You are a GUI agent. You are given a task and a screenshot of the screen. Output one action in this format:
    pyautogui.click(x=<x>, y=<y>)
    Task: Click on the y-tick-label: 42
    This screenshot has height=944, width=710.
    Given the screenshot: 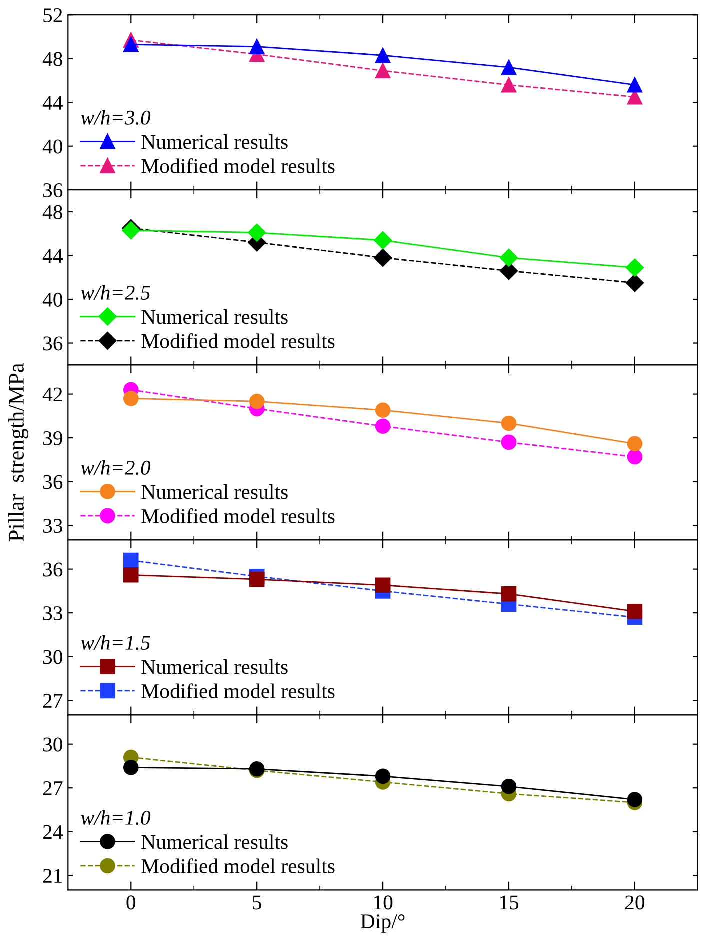 What is the action you would take?
    pyautogui.click(x=52, y=395)
    